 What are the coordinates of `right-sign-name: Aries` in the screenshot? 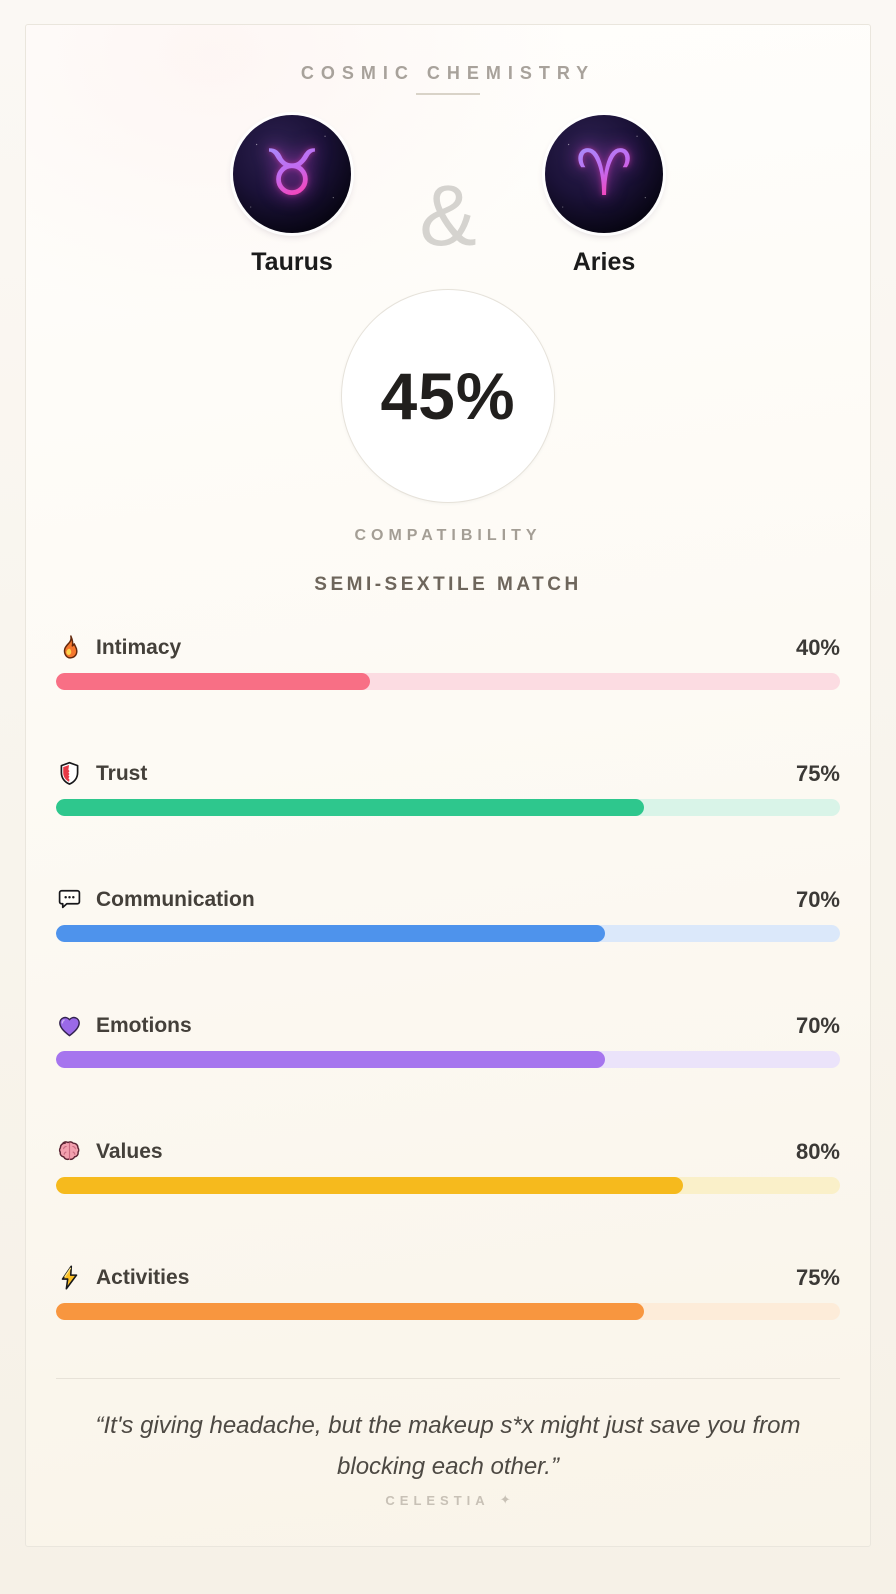 It's located at (604, 262).